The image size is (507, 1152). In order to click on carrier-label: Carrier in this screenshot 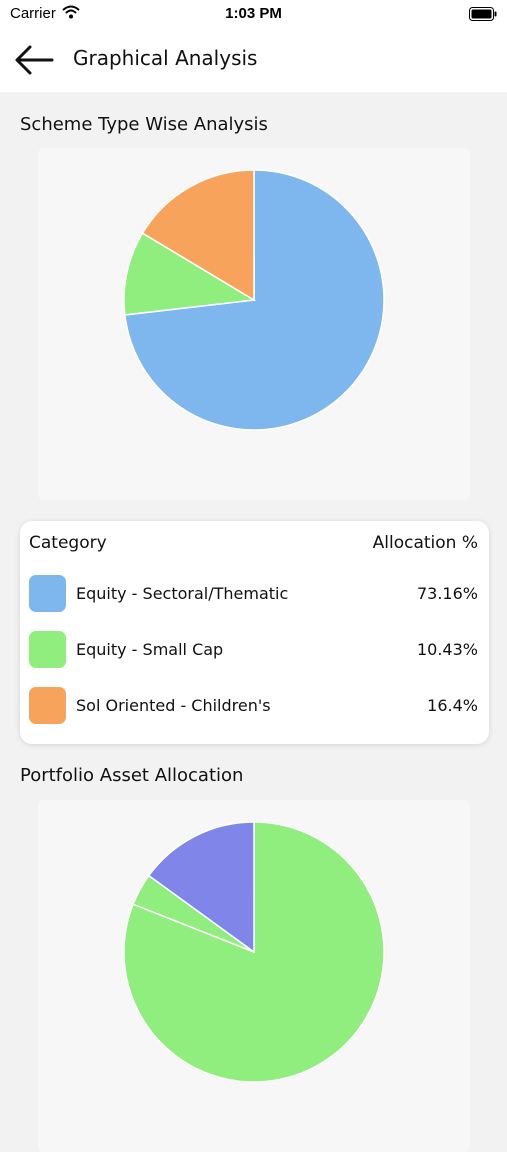, I will do `click(33, 13)`.